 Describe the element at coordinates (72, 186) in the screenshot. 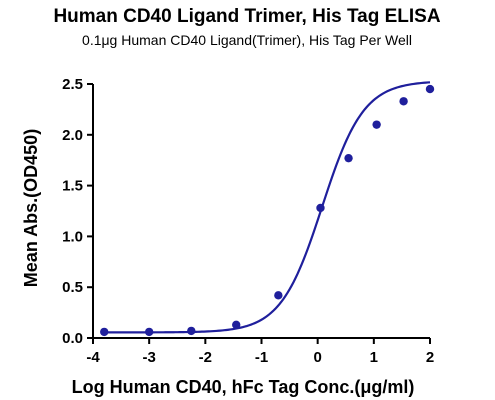

I see `y-tick-label: 1.5` at that location.